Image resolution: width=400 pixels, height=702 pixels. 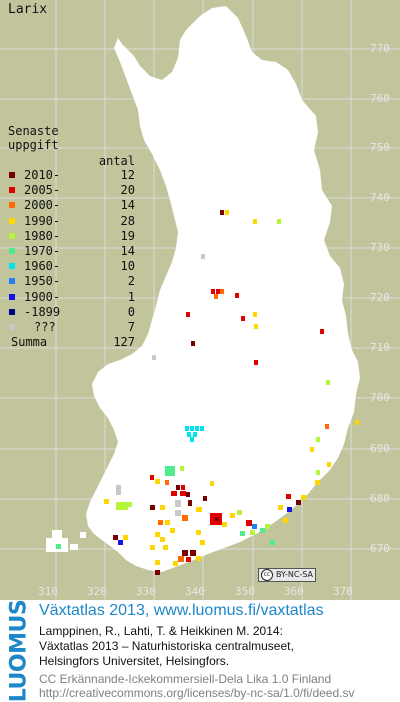 What do you see at coordinates (131, 311) in the screenshot?
I see `legend-count: 0` at bounding box center [131, 311].